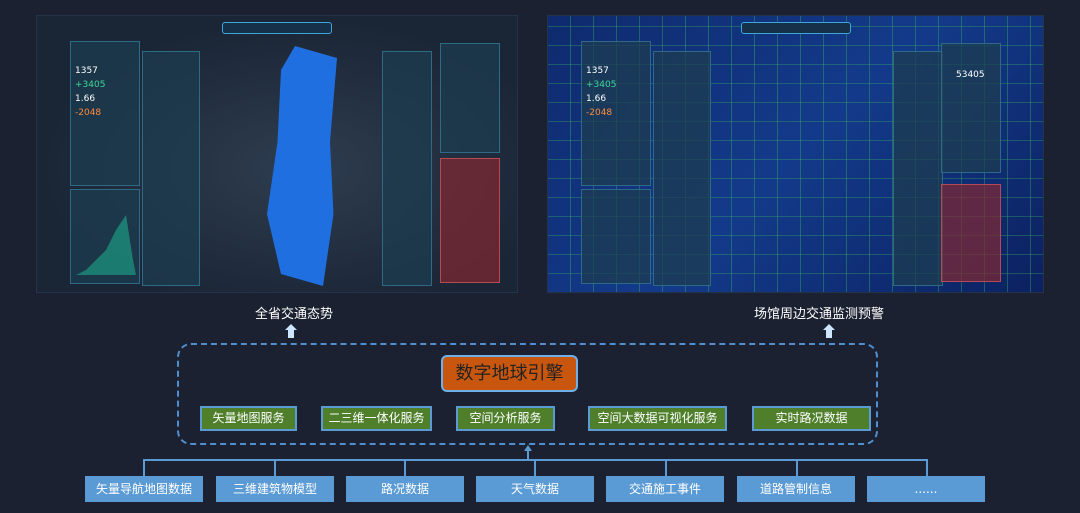 The height and width of the screenshot is (513, 1080). What do you see at coordinates (376, 418) in the screenshot?
I see `service-box: 二三维一体化服务` at bounding box center [376, 418].